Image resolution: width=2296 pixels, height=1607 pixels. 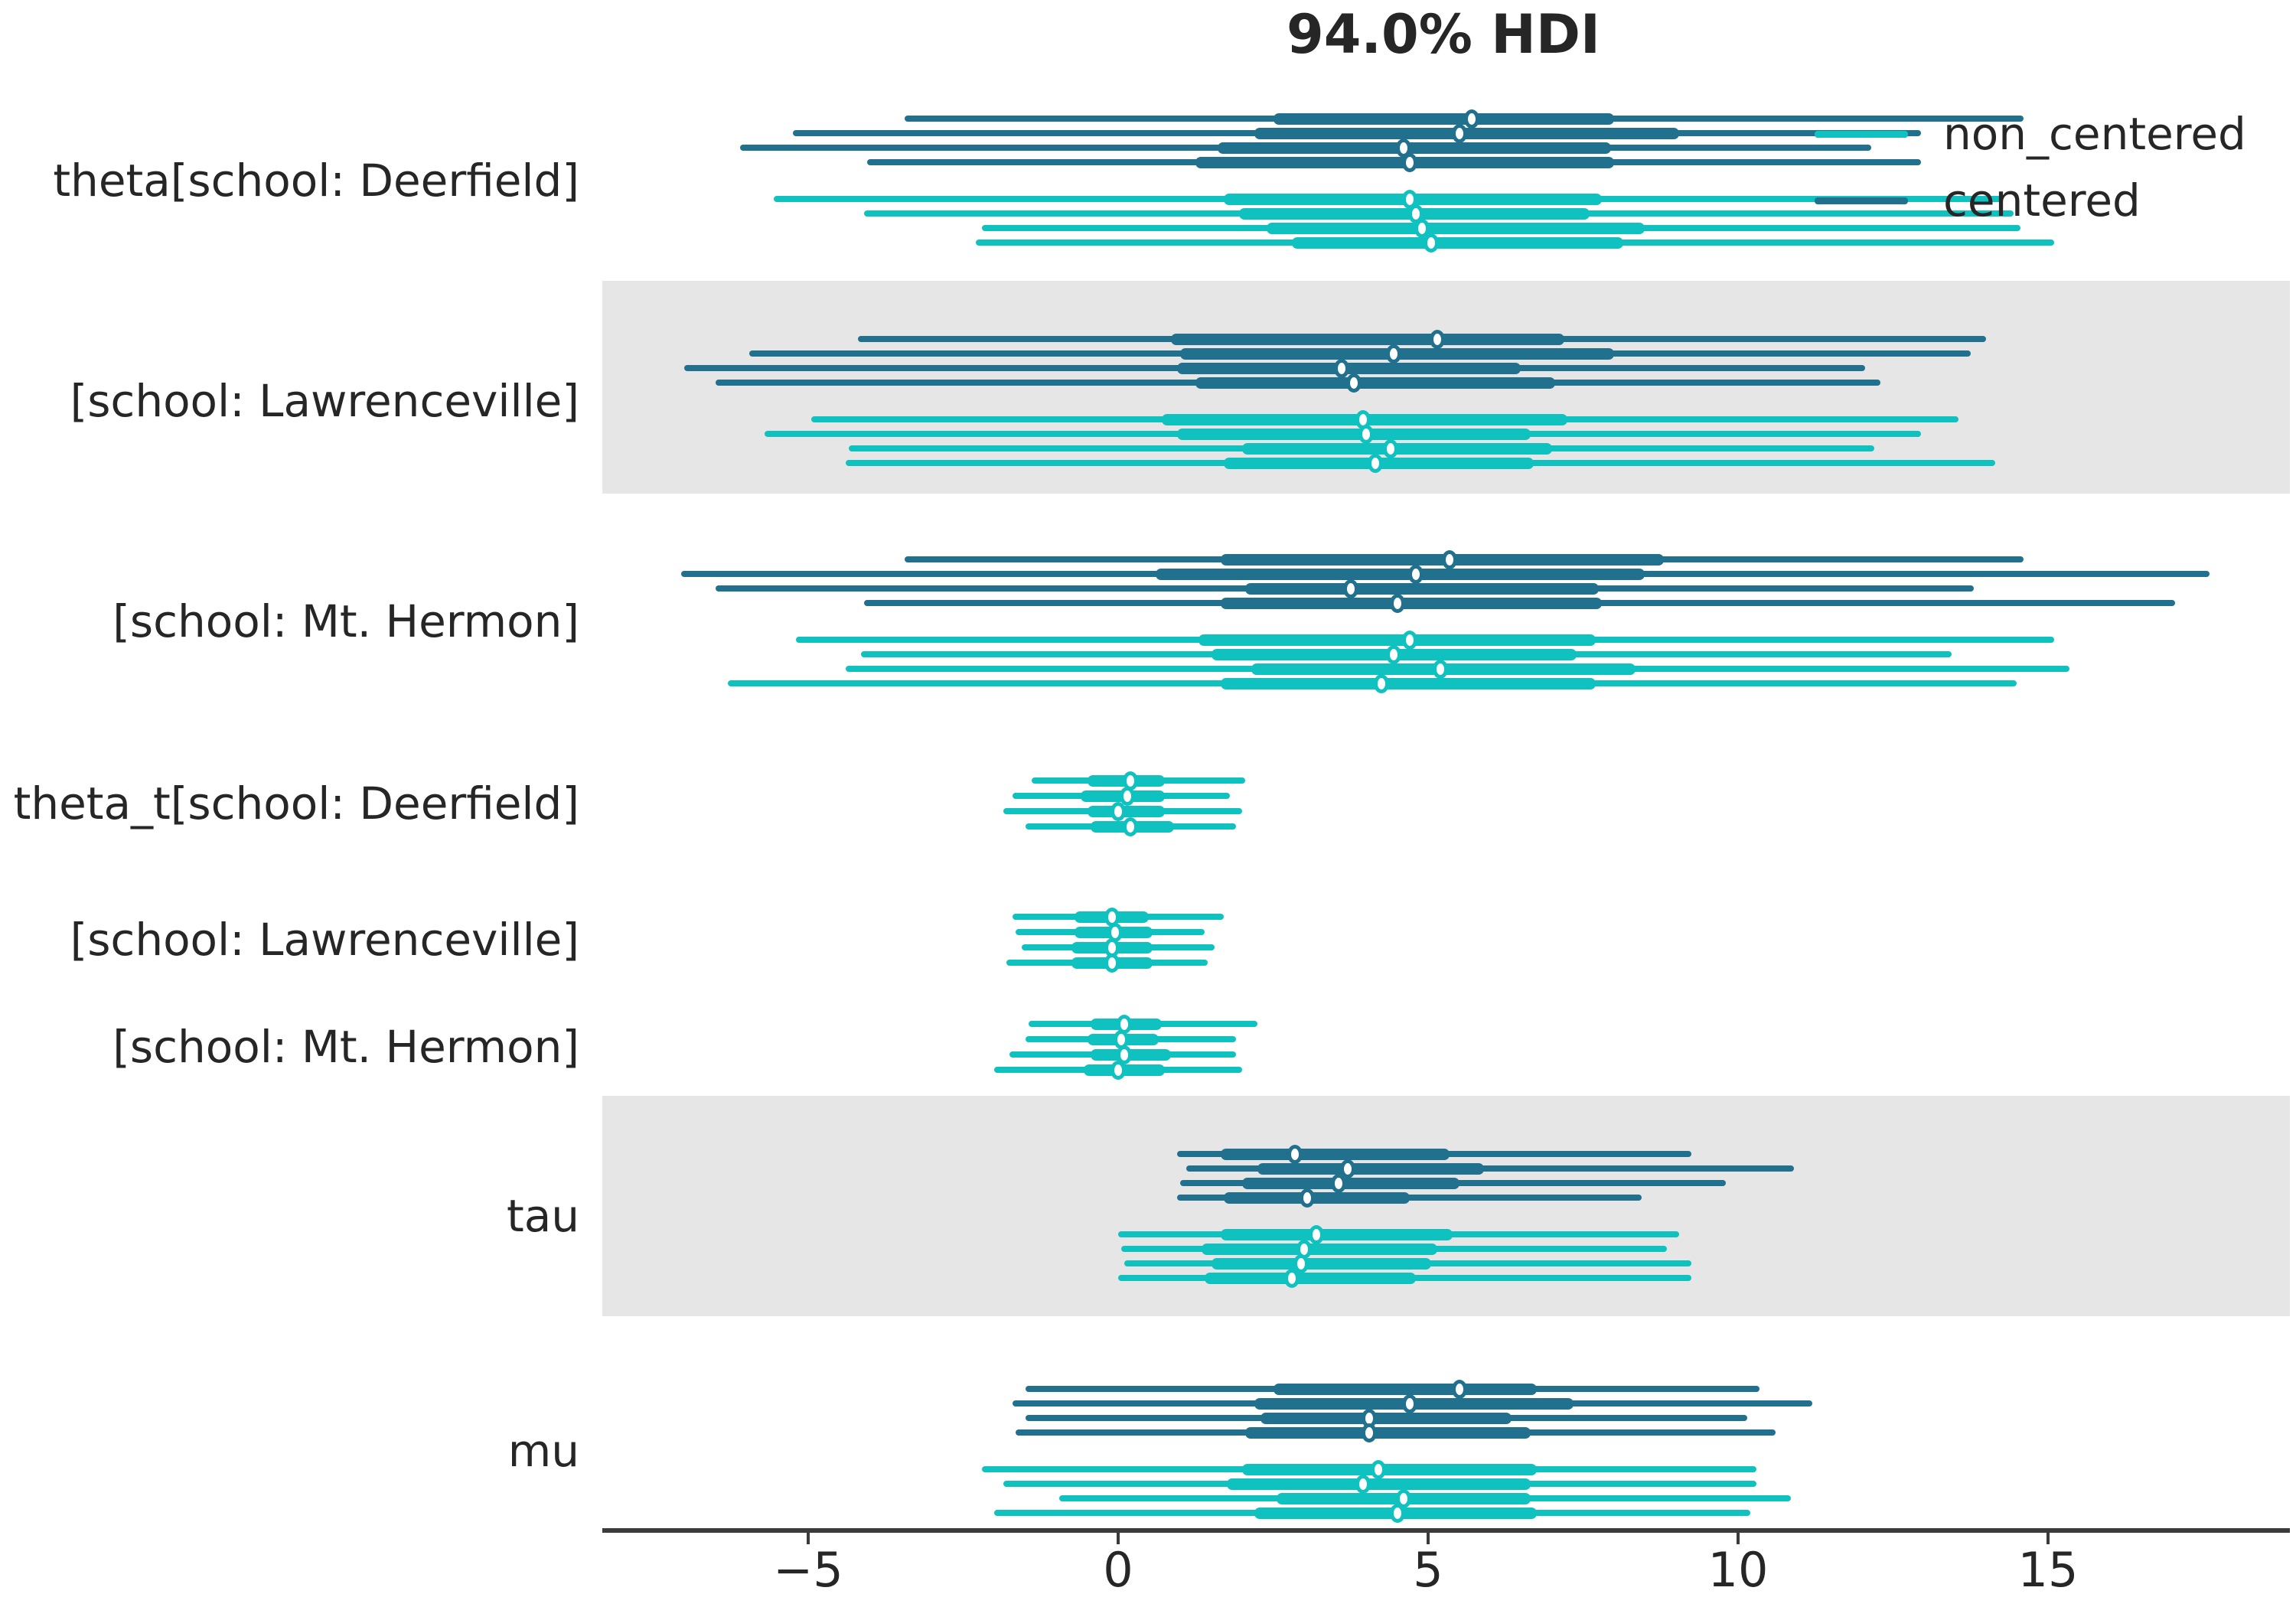 What do you see at coordinates (2048, 1570) in the screenshot?
I see `x-axis-tick-label: 15` at bounding box center [2048, 1570].